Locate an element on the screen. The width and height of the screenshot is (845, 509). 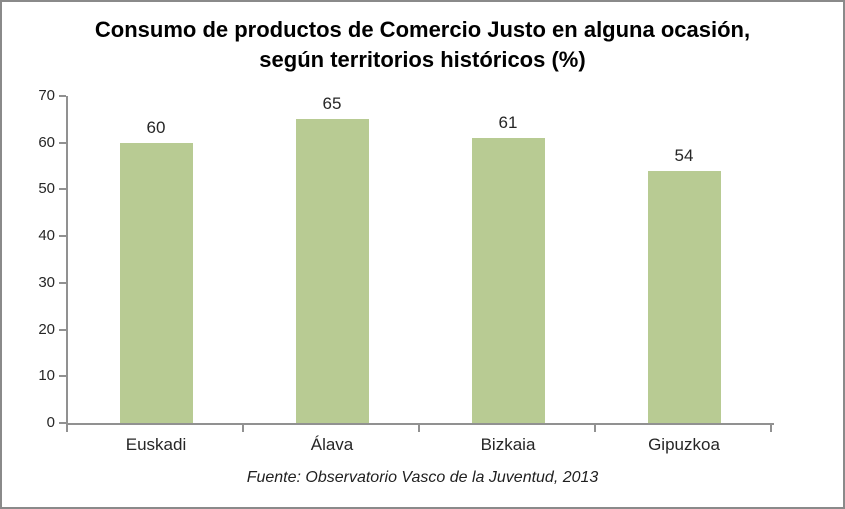
bar-value-label: 65 is located at coordinates (332, 104).